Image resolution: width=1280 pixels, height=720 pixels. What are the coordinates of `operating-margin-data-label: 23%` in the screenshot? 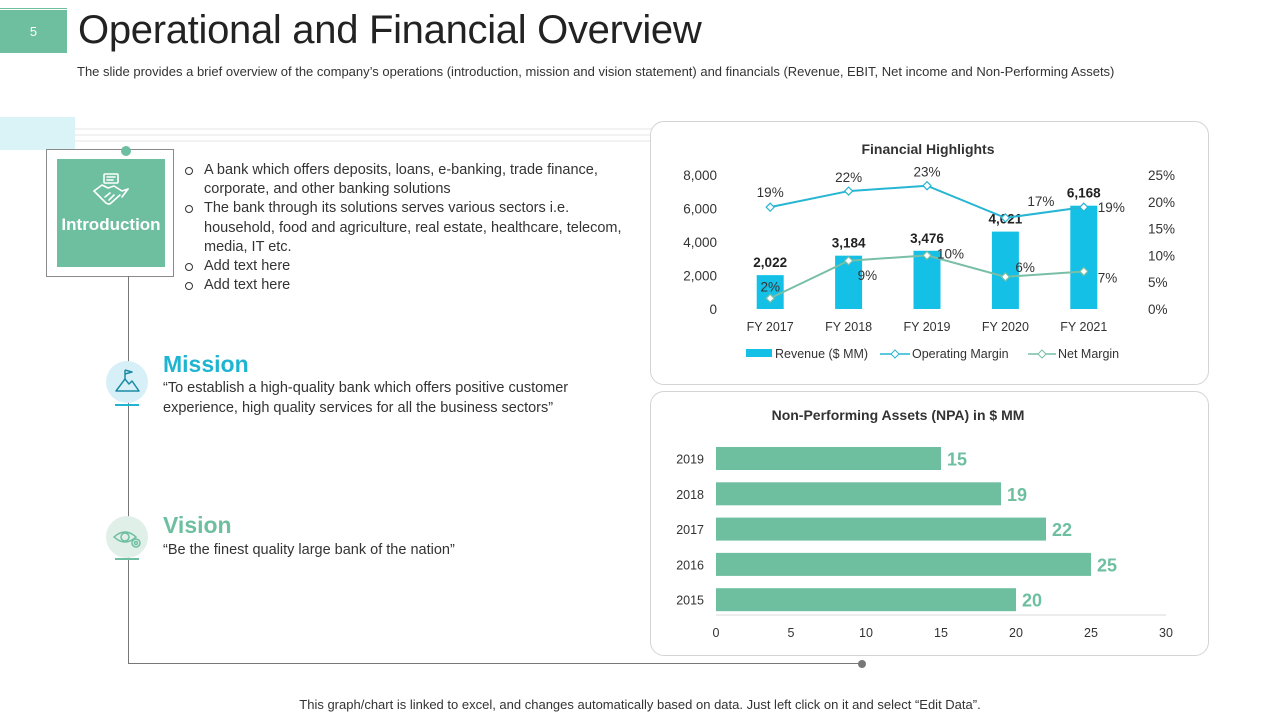 It's located at (926, 172).